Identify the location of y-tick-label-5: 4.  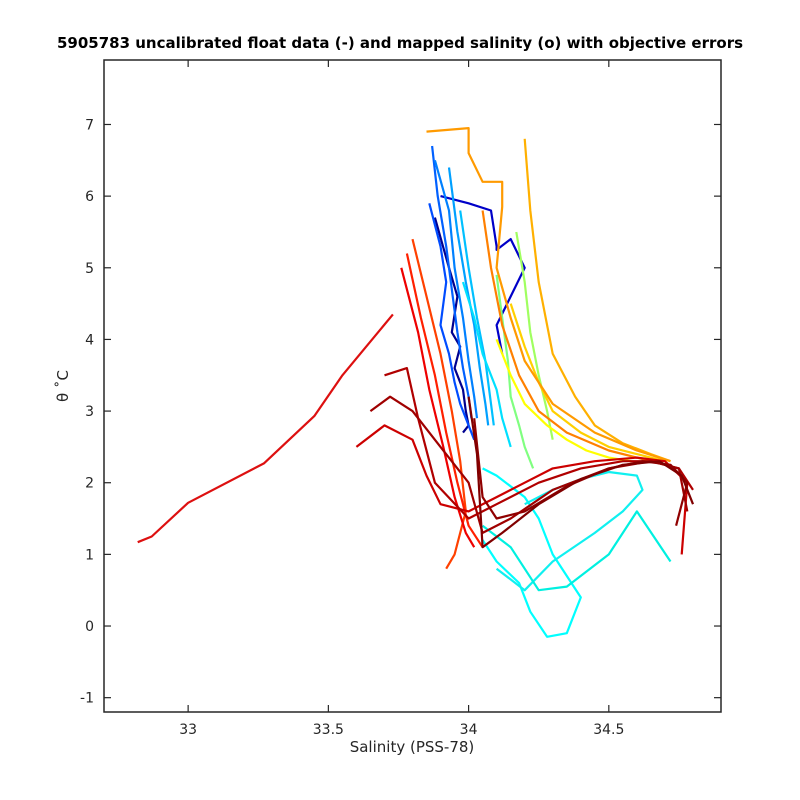
(89, 340).